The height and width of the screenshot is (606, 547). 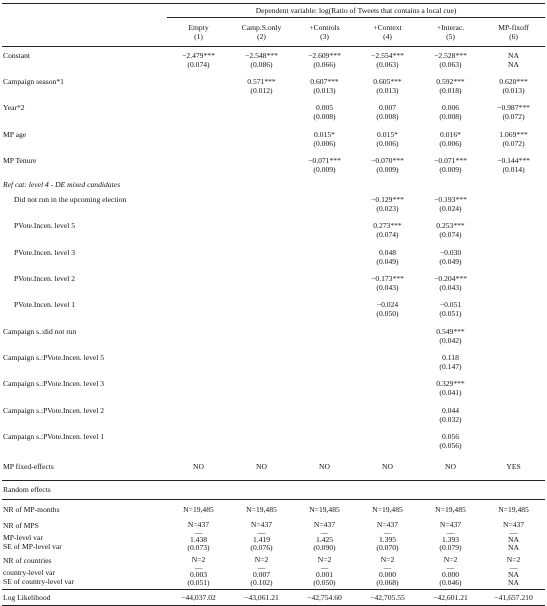 I want to click on cell-text: (0.008), so click(x=324, y=117).